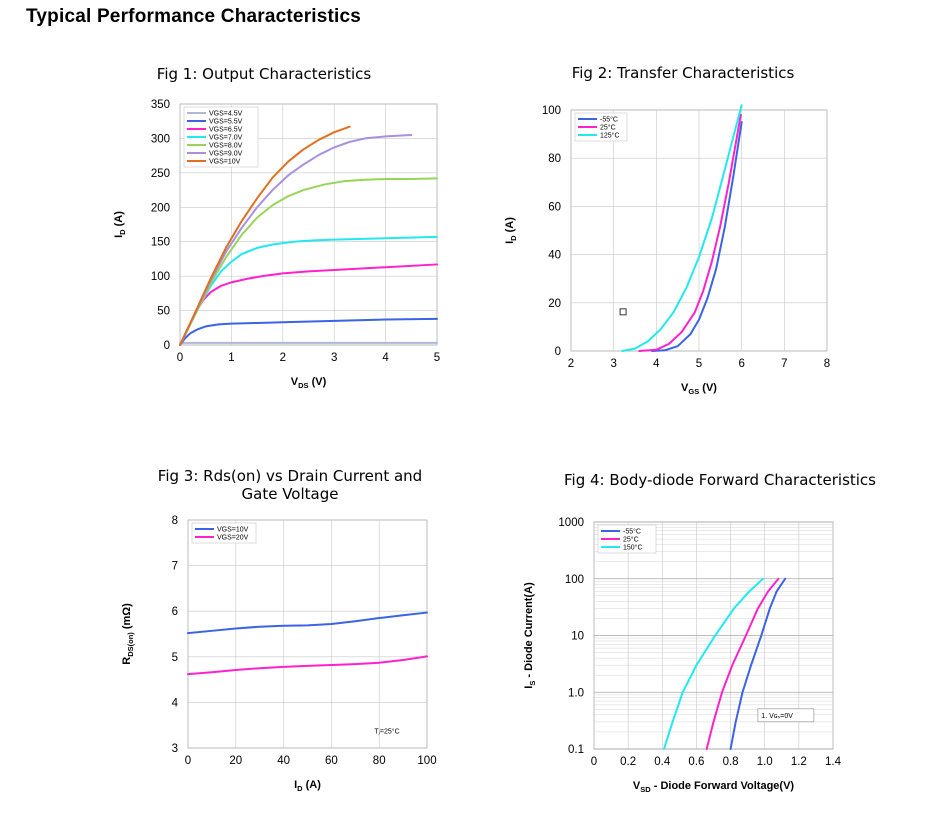 The width and height of the screenshot is (927, 815). What do you see at coordinates (827, 364) in the screenshot?
I see `fig2-xtick-label: 8` at bounding box center [827, 364].